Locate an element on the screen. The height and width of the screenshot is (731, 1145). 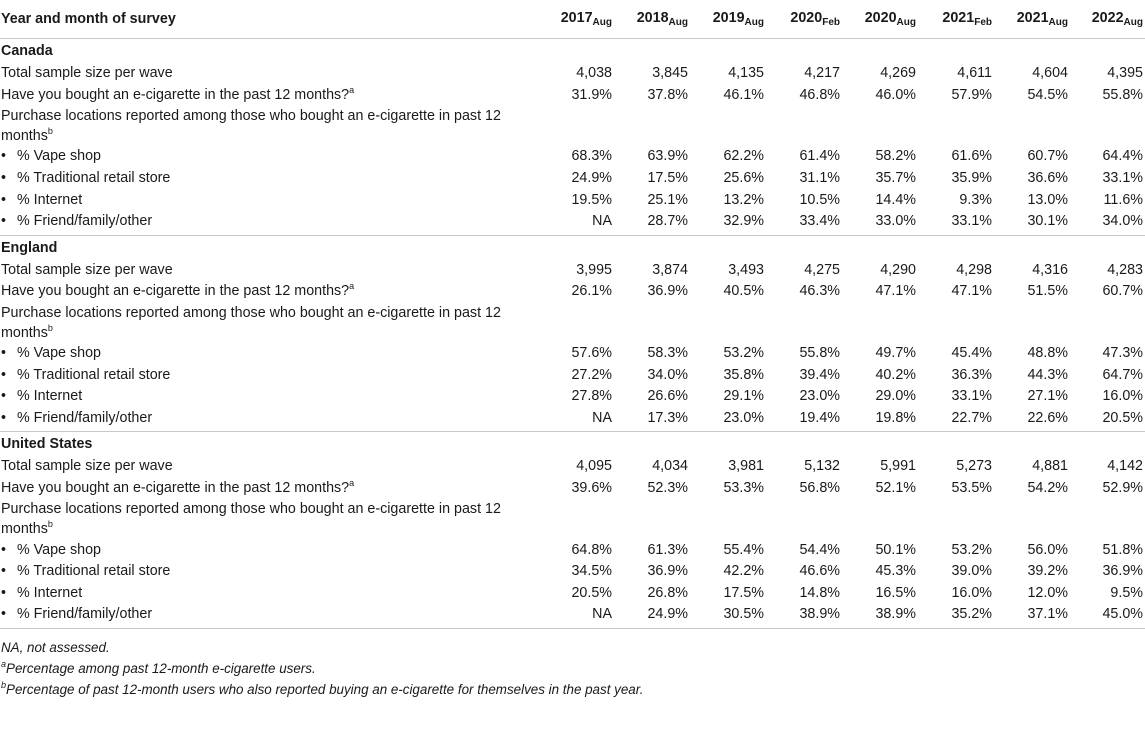
header-year-3: 2020Feb is located at coordinates (804, 19).